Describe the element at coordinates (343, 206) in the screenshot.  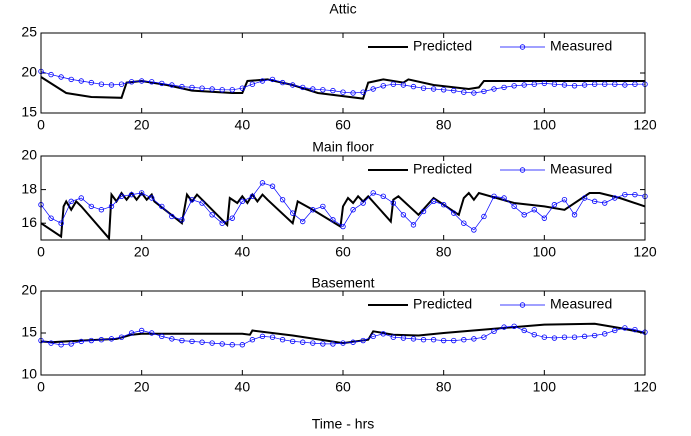
I see `series-line` at that location.